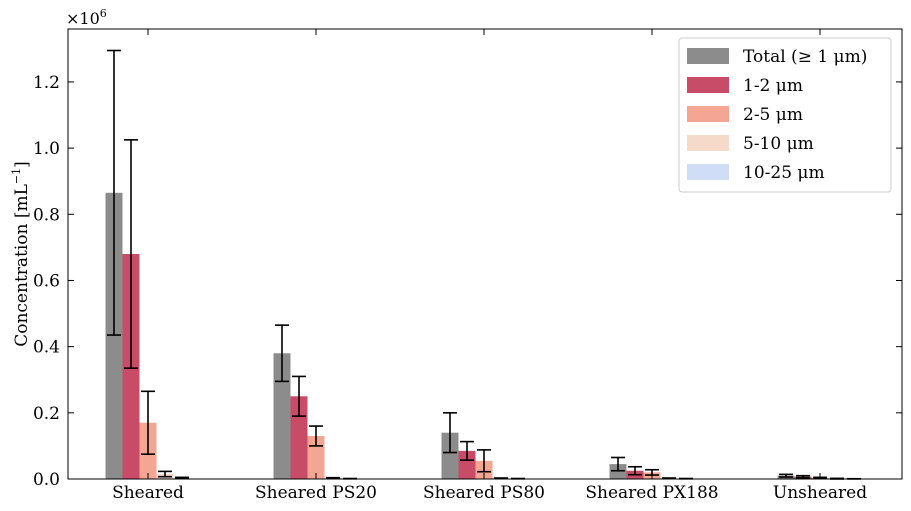  What do you see at coordinates (773, 86) in the screenshot?
I see `legend-label: 1-2 μm` at bounding box center [773, 86].